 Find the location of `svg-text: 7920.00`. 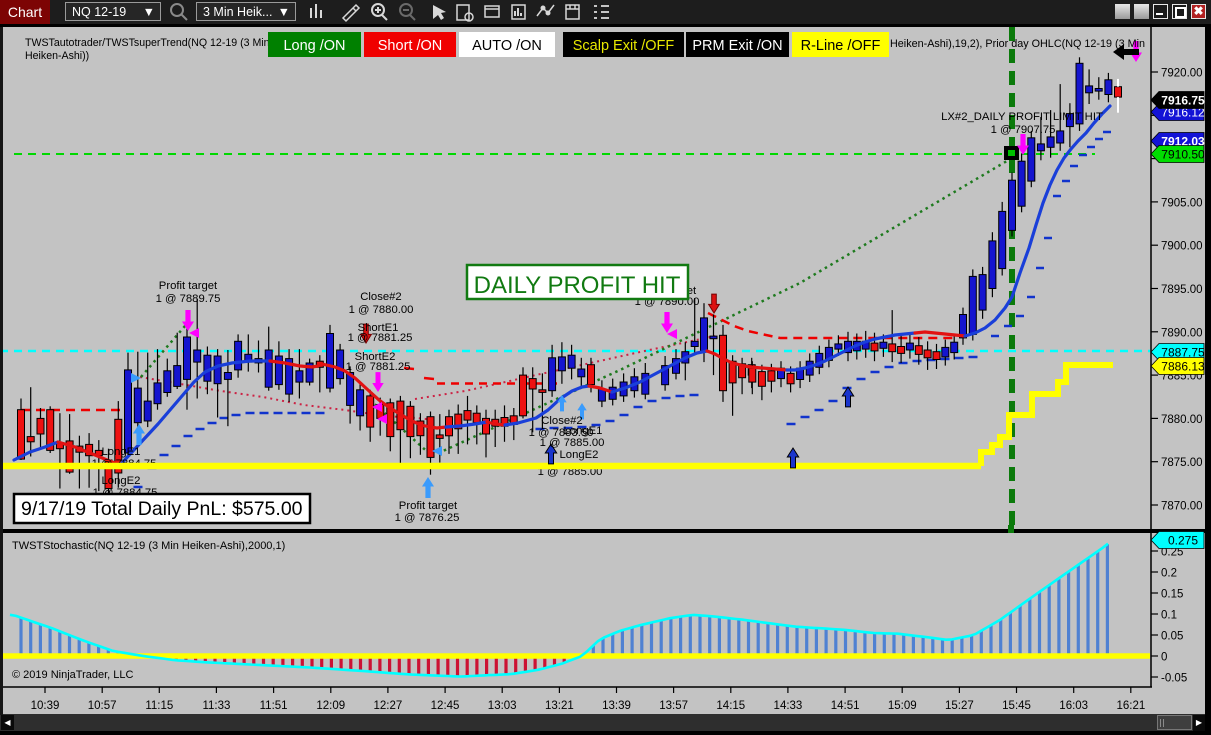

svg-text: 7920.00 is located at coordinates (1182, 74).